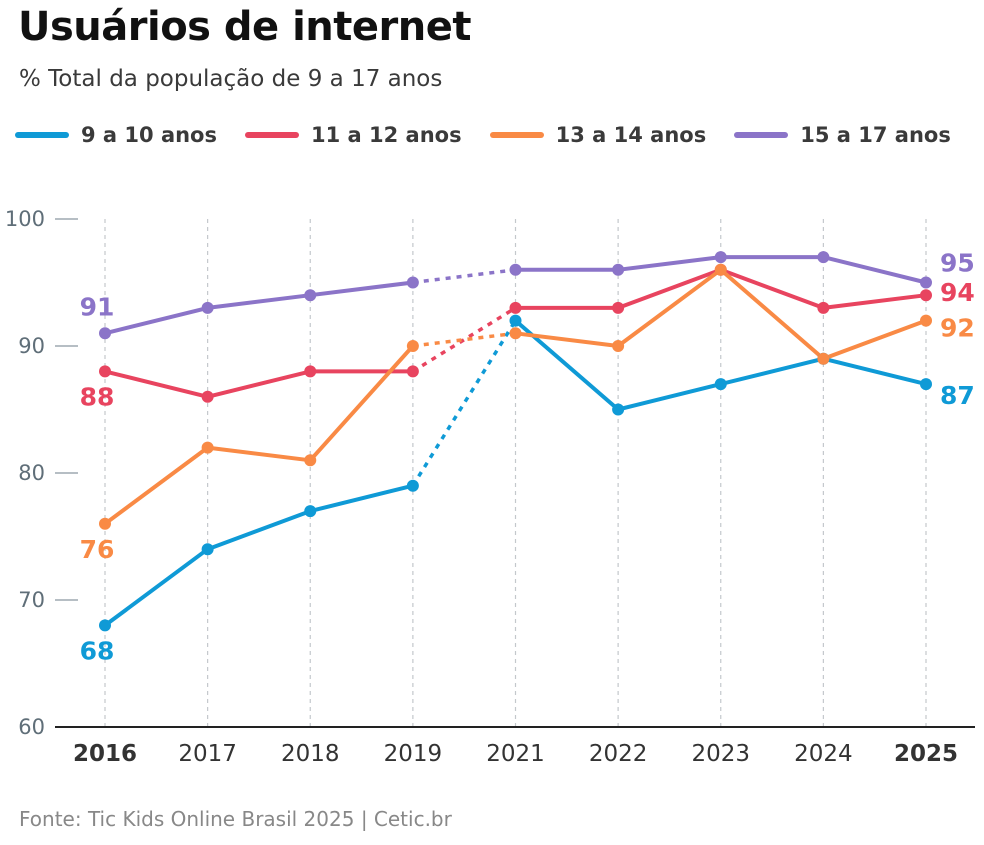 The image size is (984, 845). What do you see at coordinates (207, 307) in the screenshot?
I see `point-15-a-17-anos-2017` at bounding box center [207, 307].